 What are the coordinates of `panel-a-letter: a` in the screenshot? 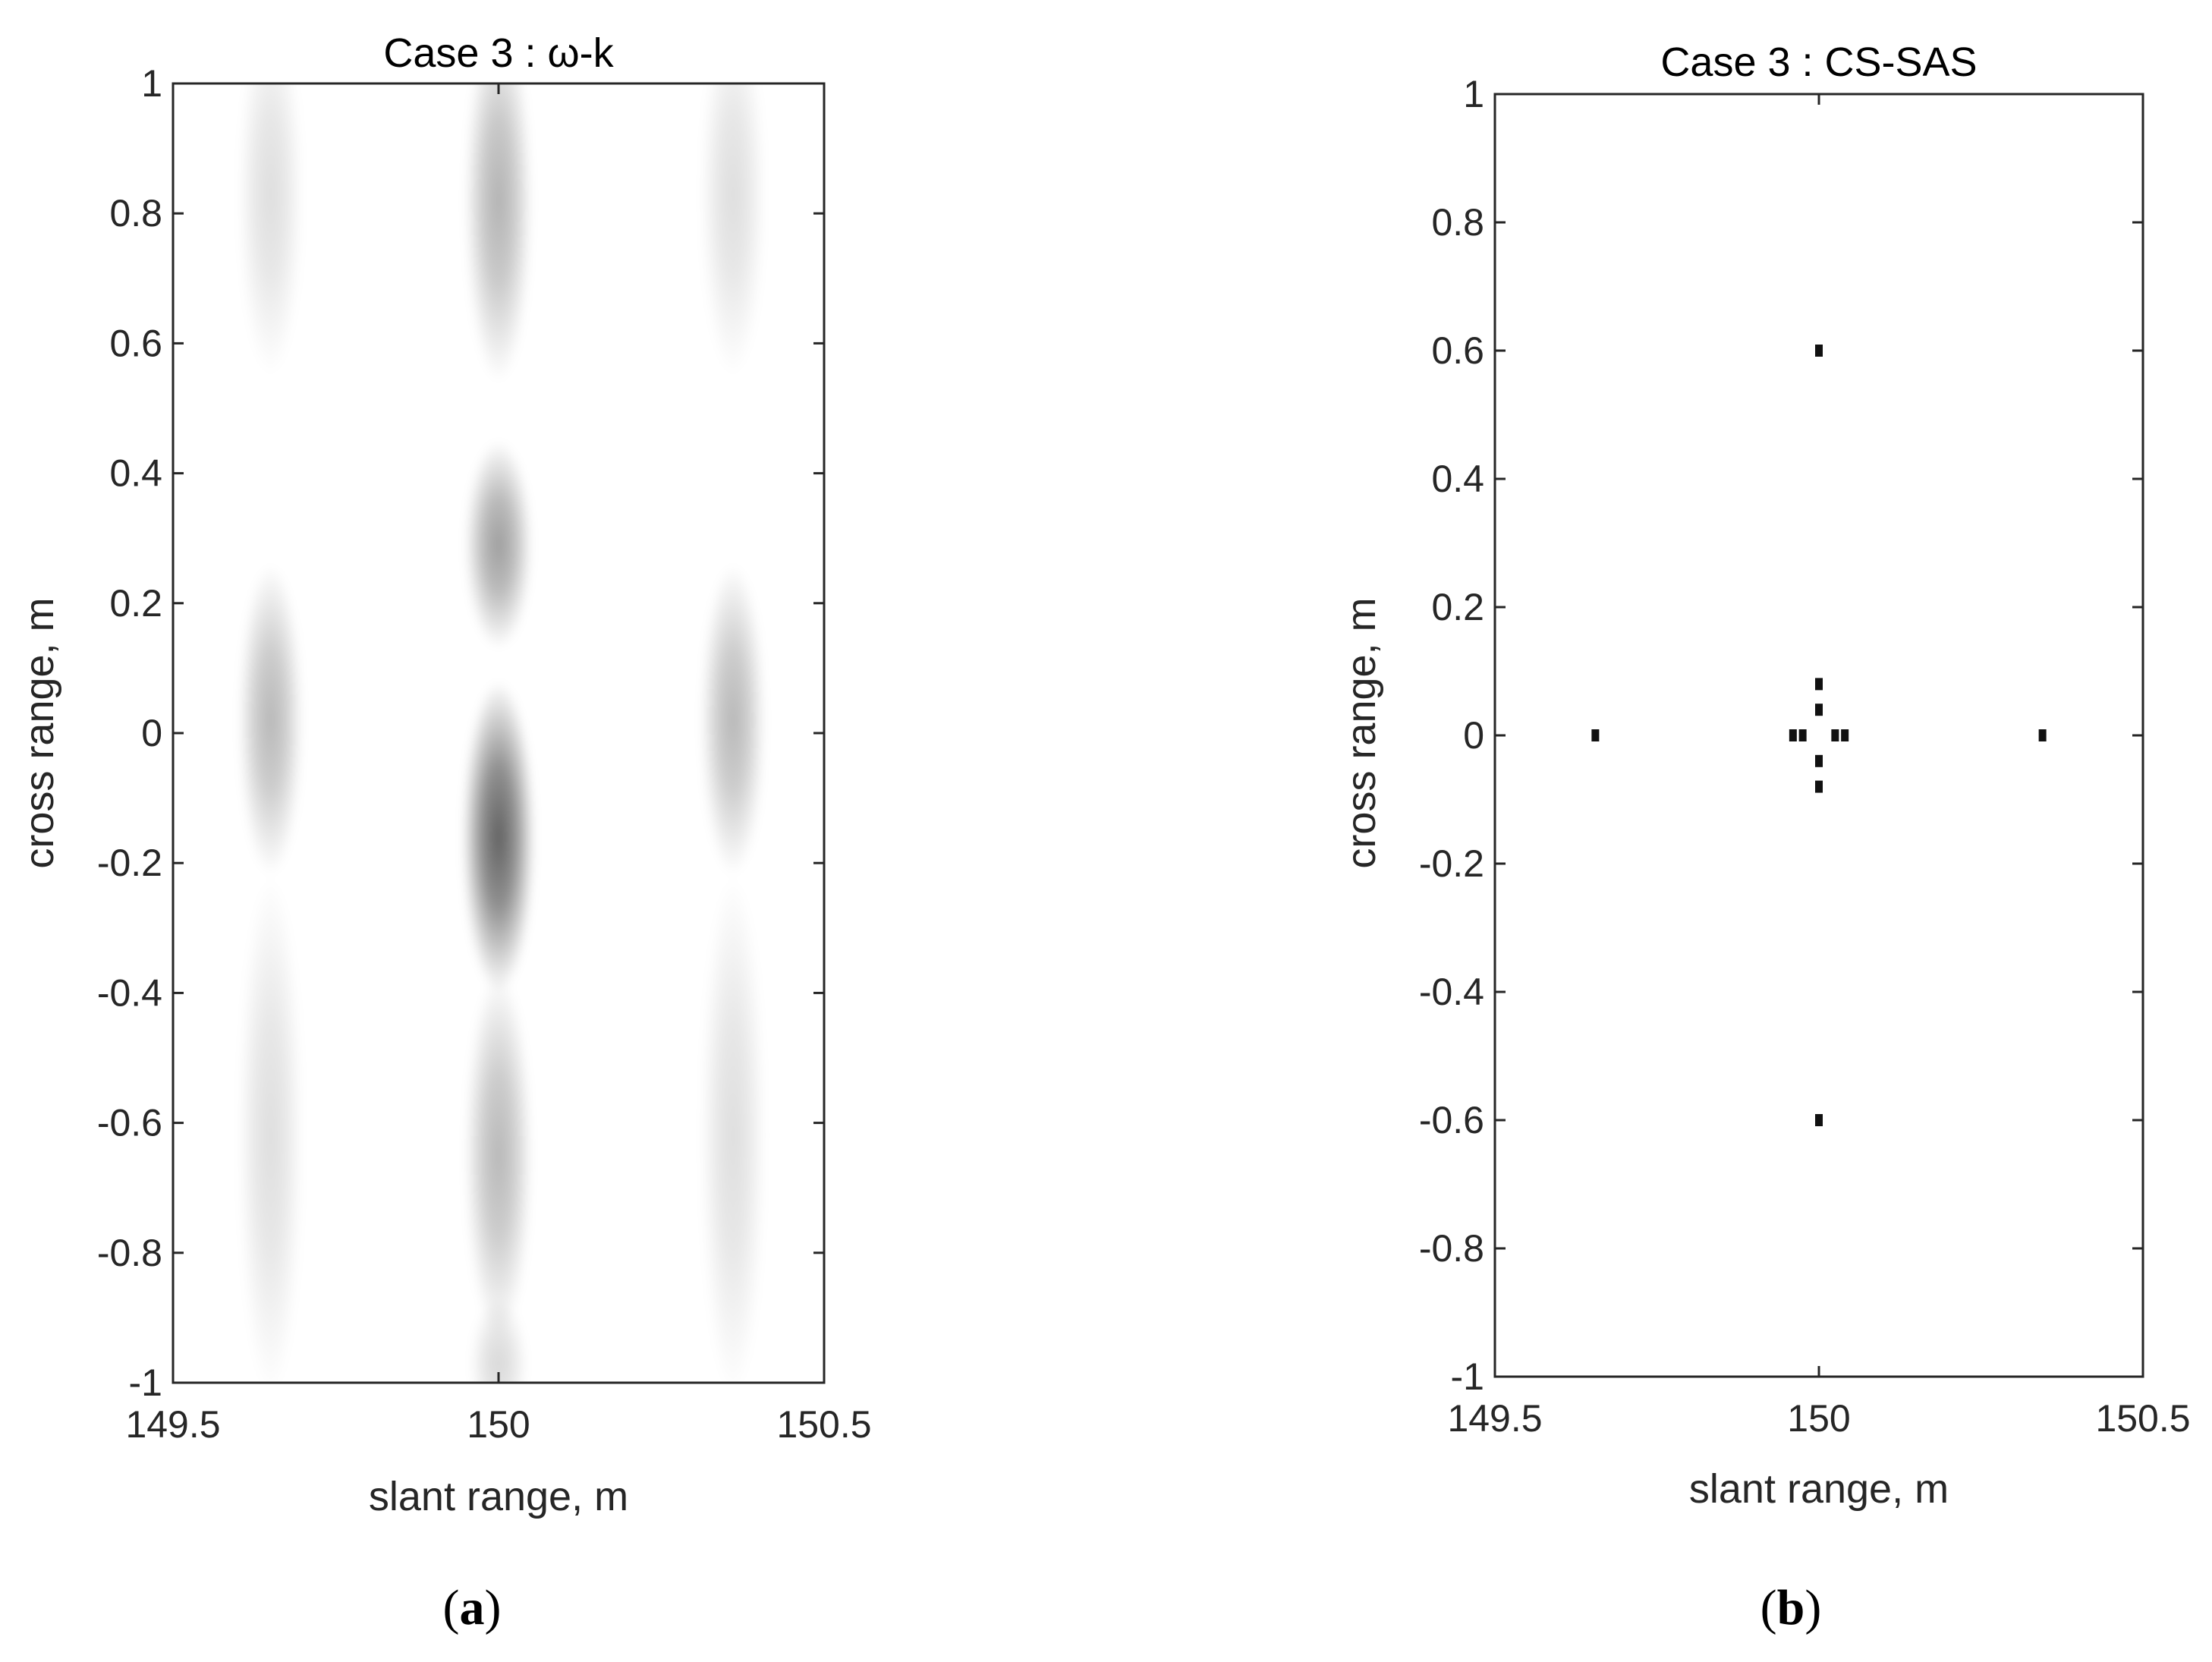 It's located at (472, 1607).